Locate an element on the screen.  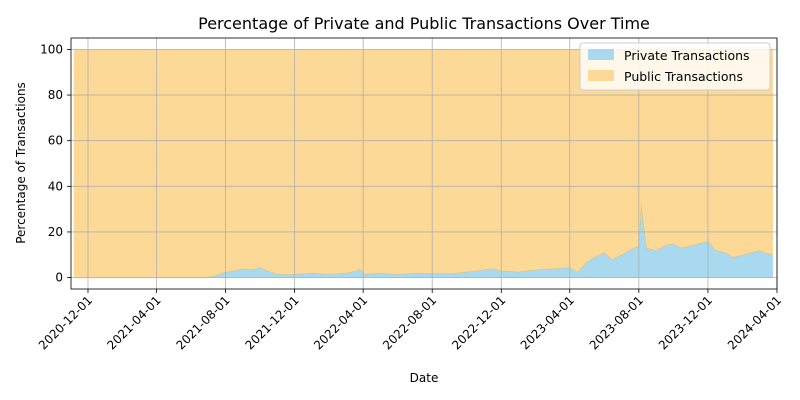
legend-label-public: Public Transactions is located at coordinates (683, 76).